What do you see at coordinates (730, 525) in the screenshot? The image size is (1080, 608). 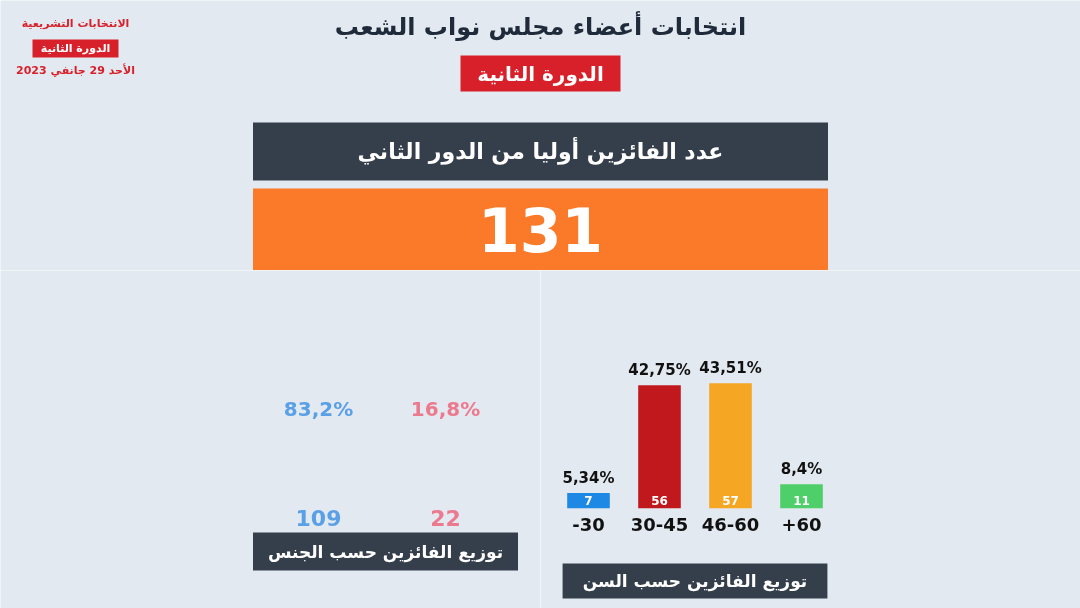 I see `x-tick-label: 46-60` at bounding box center [730, 525].